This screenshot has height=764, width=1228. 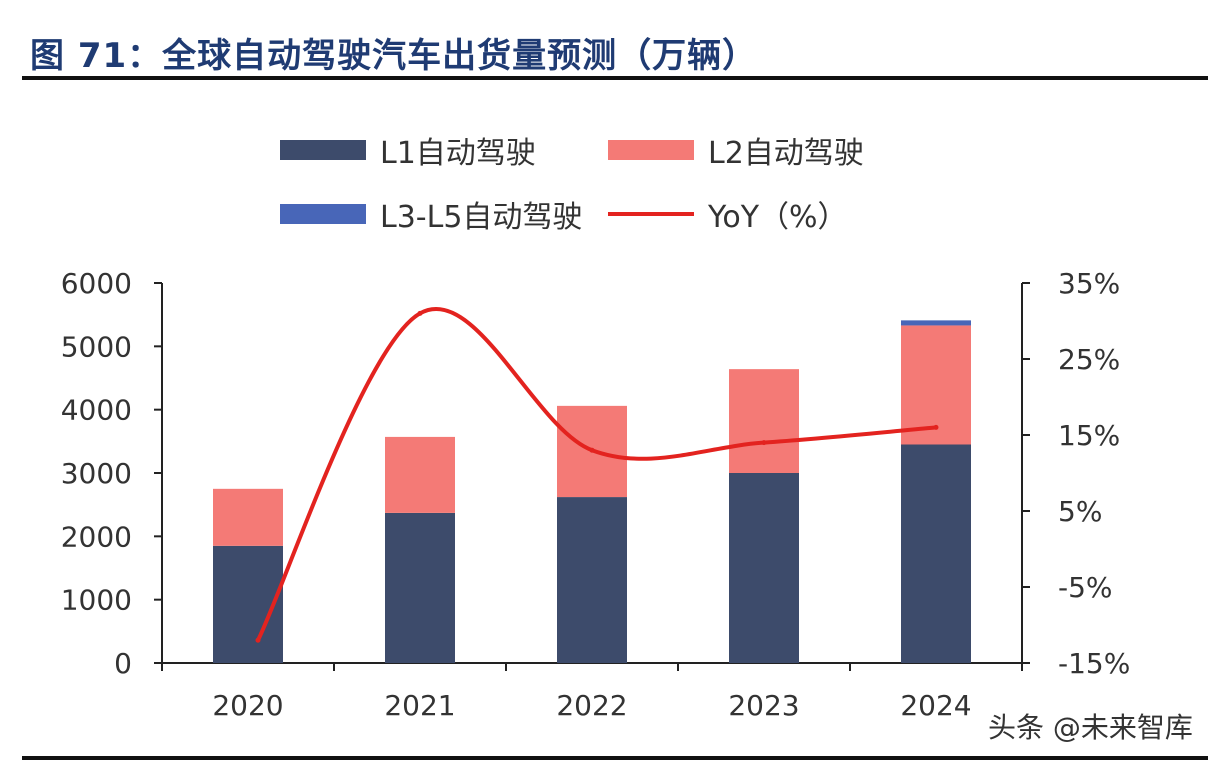 I want to click on y-tick-label-right: -5%, so click(x=1085, y=587).